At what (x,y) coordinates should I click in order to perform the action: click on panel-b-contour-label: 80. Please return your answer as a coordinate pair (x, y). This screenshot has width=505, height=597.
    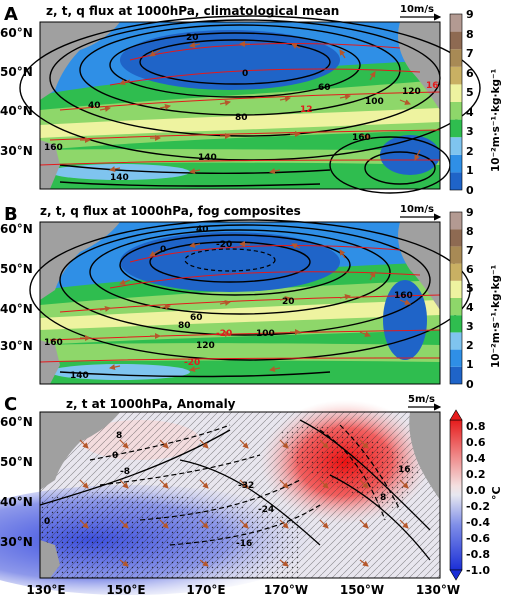
    Looking at the image, I should click on (184, 326).